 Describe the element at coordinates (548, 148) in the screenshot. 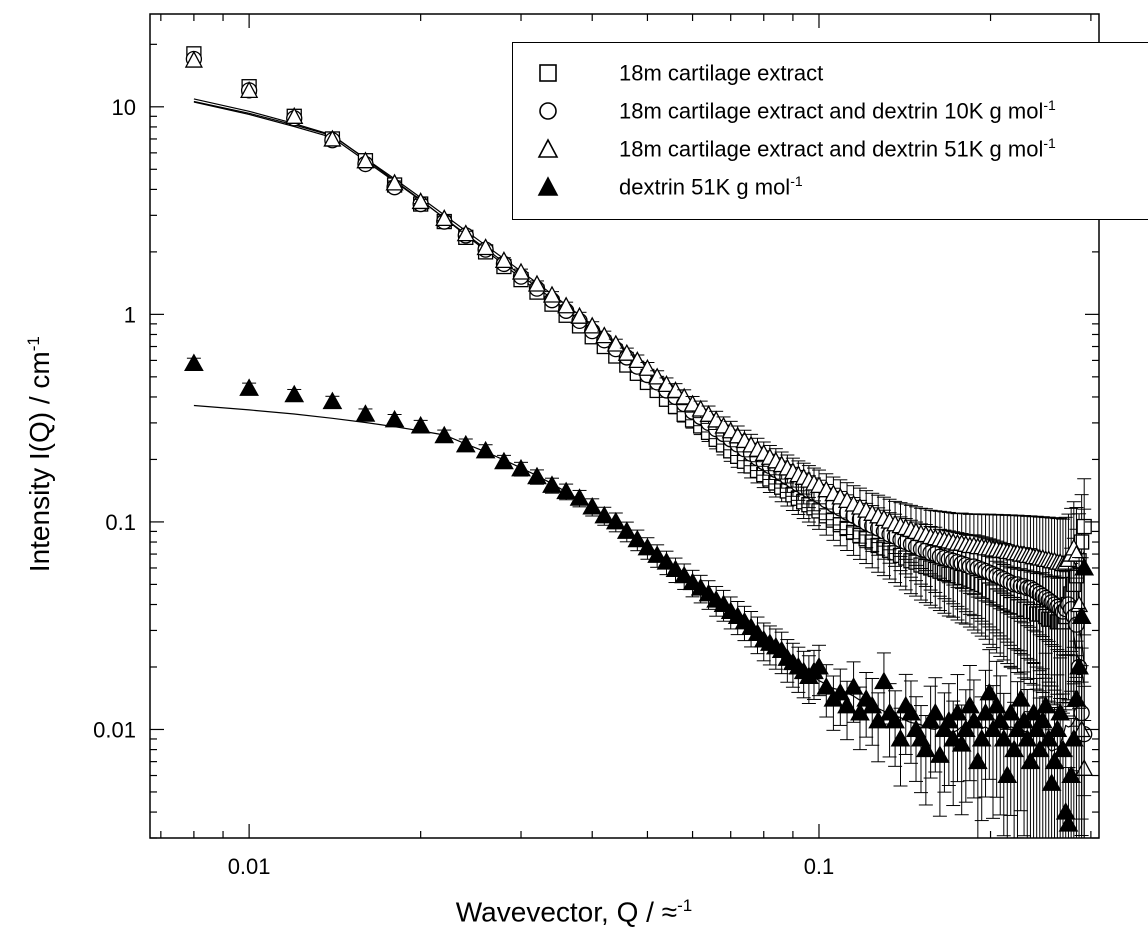

I see `open-triangle-icon` at that location.